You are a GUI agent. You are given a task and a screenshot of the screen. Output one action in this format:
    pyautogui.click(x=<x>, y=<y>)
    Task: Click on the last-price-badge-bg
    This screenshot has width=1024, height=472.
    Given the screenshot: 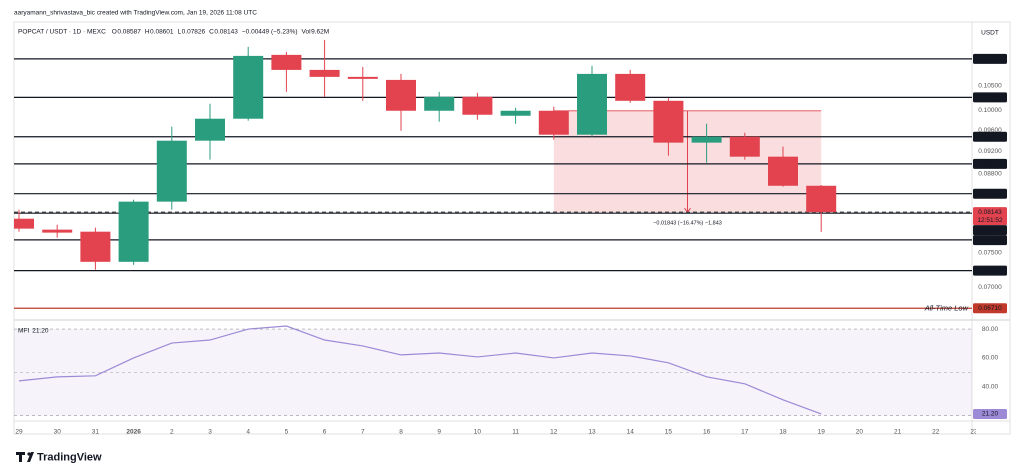 What is the action you would take?
    pyautogui.click(x=990, y=216)
    